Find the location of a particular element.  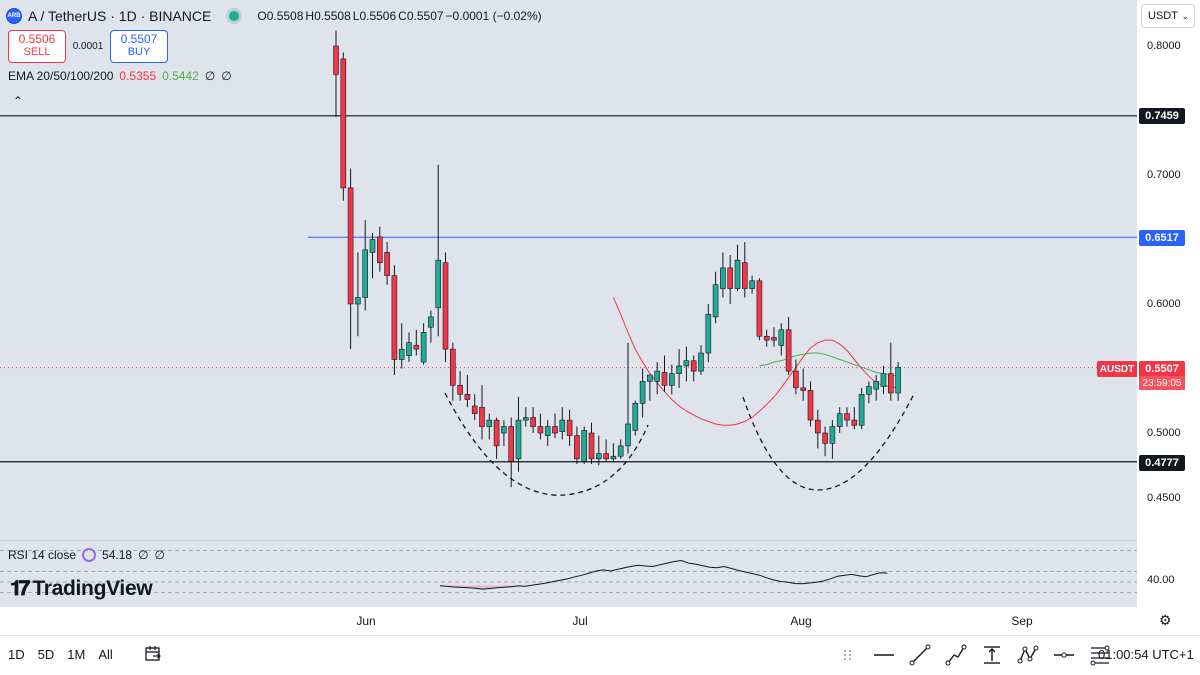

currency-select: USDT ⌄ is located at coordinates (1168, 16).